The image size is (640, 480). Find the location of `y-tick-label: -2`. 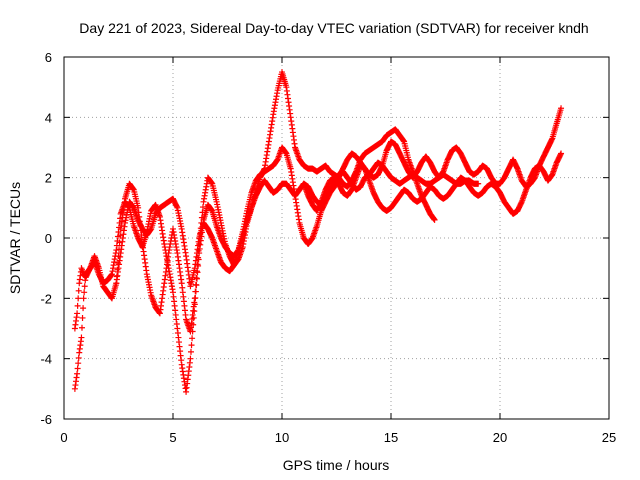

y-tick-label: -2 is located at coordinates (46, 298).